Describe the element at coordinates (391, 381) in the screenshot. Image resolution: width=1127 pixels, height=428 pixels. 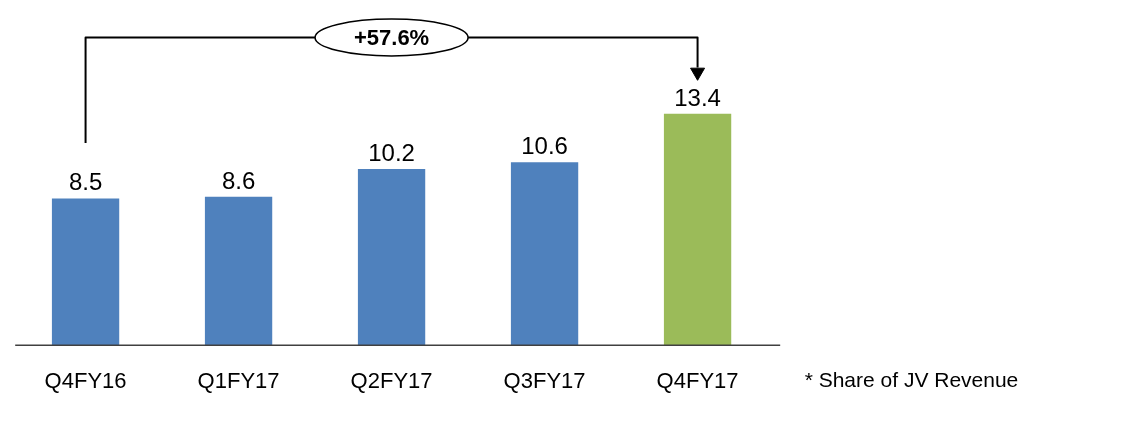
I see `x-tick-label: Q2FY17` at that location.